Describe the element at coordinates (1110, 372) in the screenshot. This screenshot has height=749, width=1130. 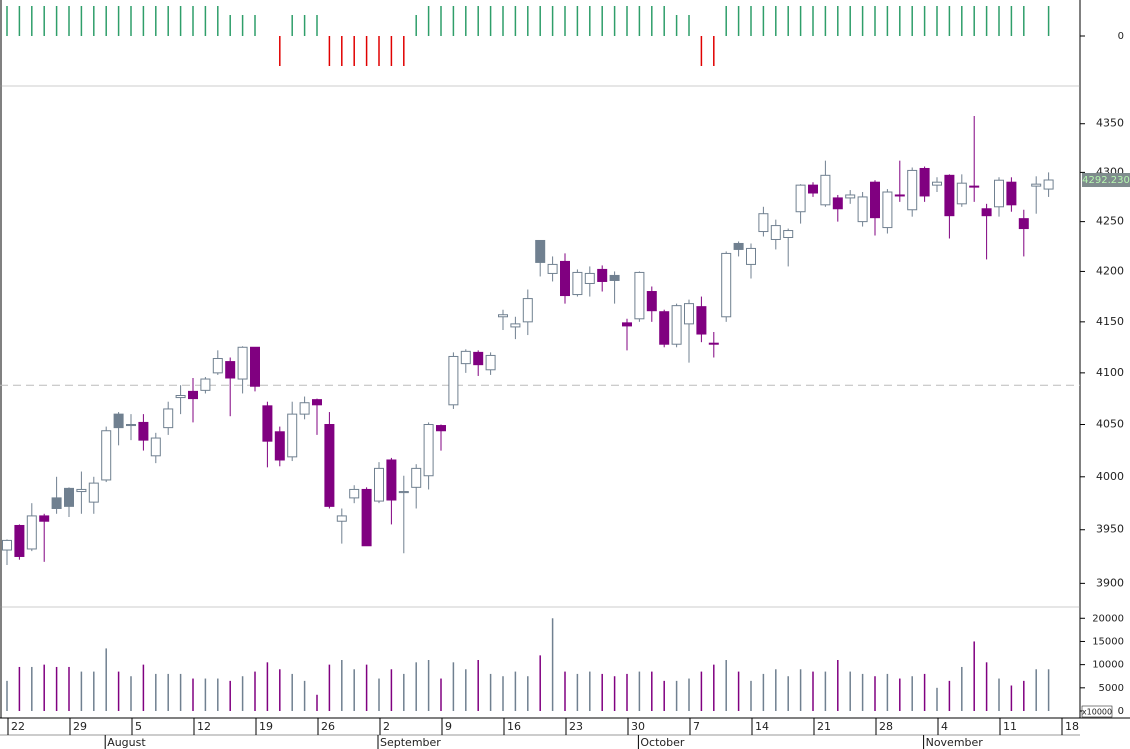
I see `y-tick-label: 4100` at that location.